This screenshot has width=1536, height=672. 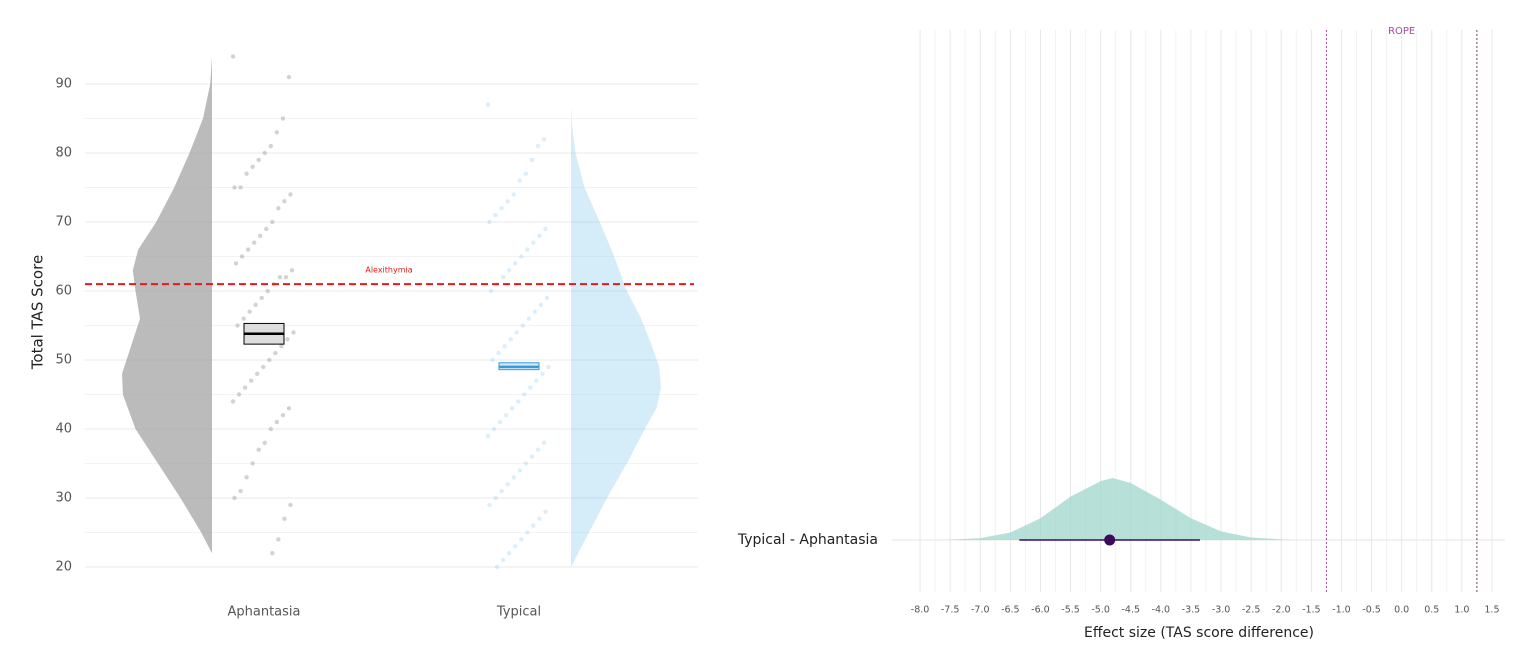 What do you see at coordinates (388, 270) in the screenshot?
I see `reference-label: Alexithymia` at bounding box center [388, 270].